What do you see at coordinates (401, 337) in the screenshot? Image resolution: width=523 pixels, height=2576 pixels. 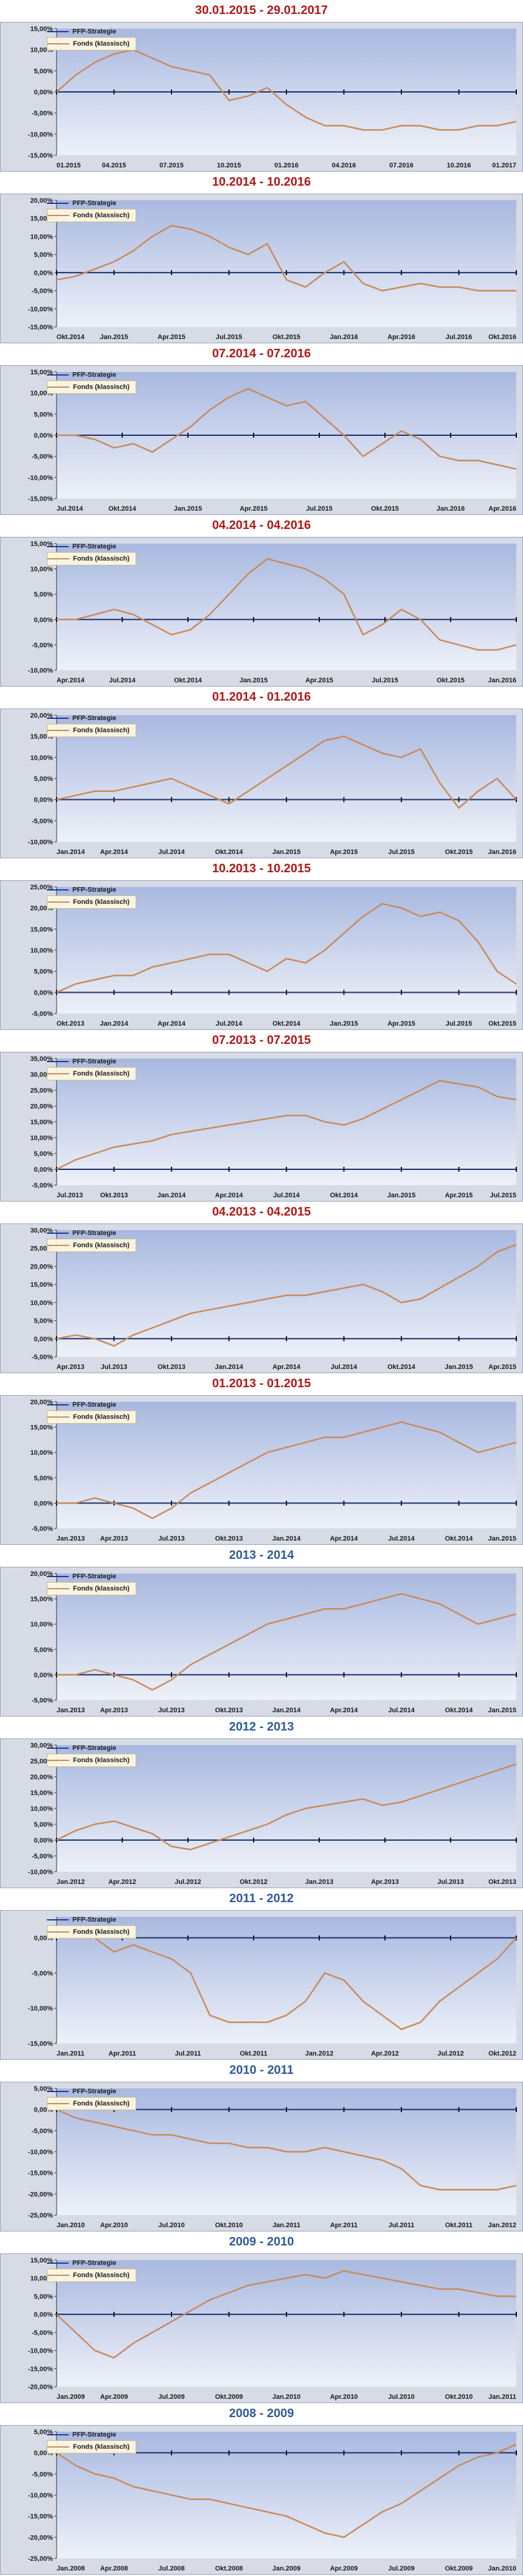 I see `x-tick-label: Apr.2016` at bounding box center [401, 337].